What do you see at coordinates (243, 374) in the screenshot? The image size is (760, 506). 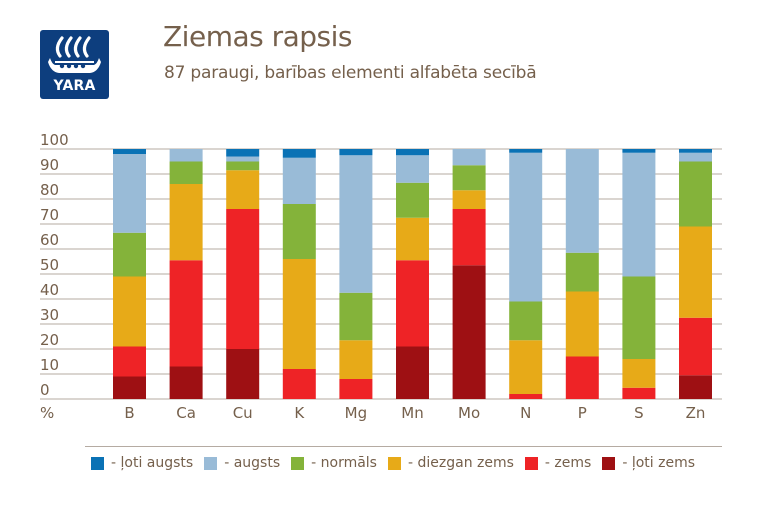 I see `bar-segment-loti_zems-cu` at bounding box center [243, 374].